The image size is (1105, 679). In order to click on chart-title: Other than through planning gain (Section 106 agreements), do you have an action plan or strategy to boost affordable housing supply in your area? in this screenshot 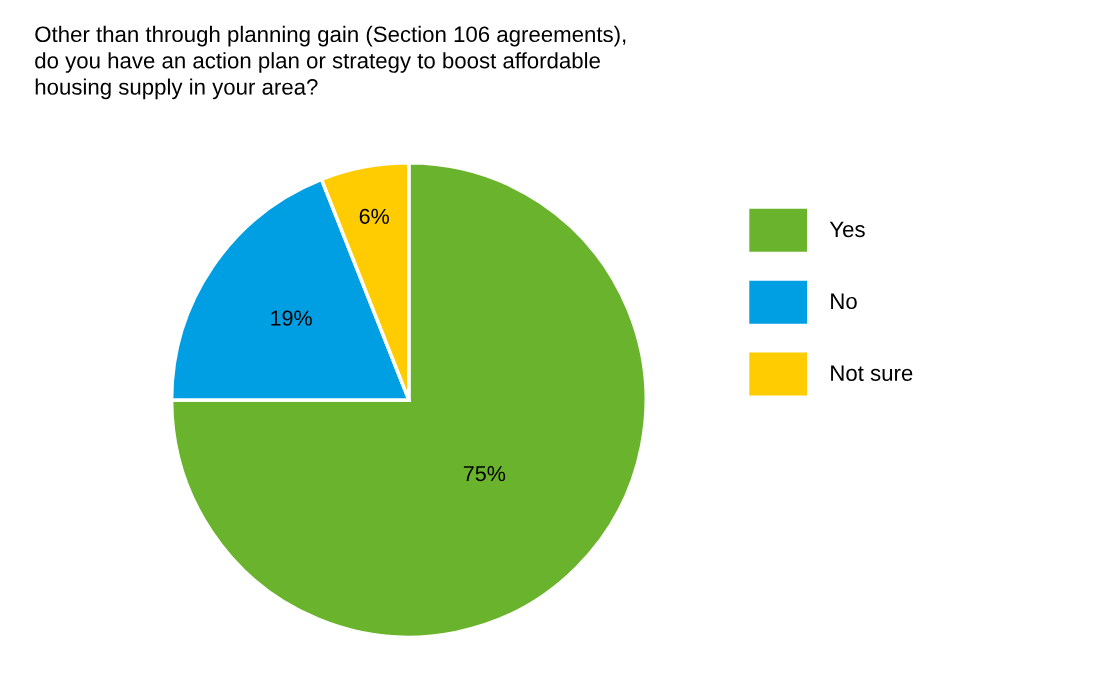, I will do `click(330, 62)`.